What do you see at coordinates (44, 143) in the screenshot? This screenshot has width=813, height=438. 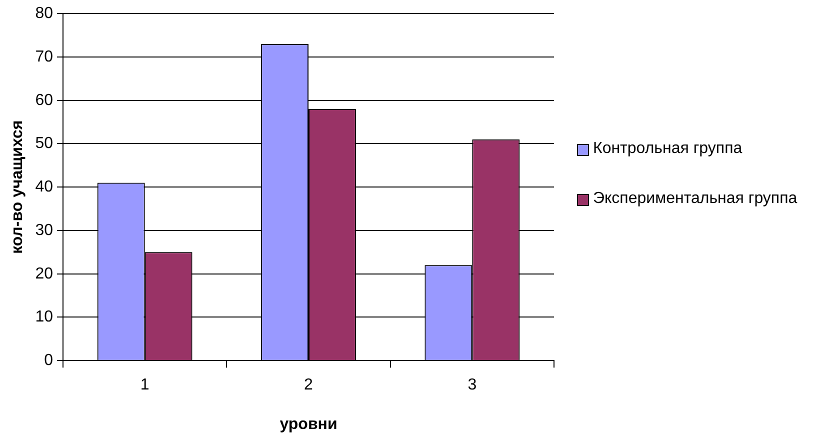 I see `y-tick-label: 50` at bounding box center [44, 143].